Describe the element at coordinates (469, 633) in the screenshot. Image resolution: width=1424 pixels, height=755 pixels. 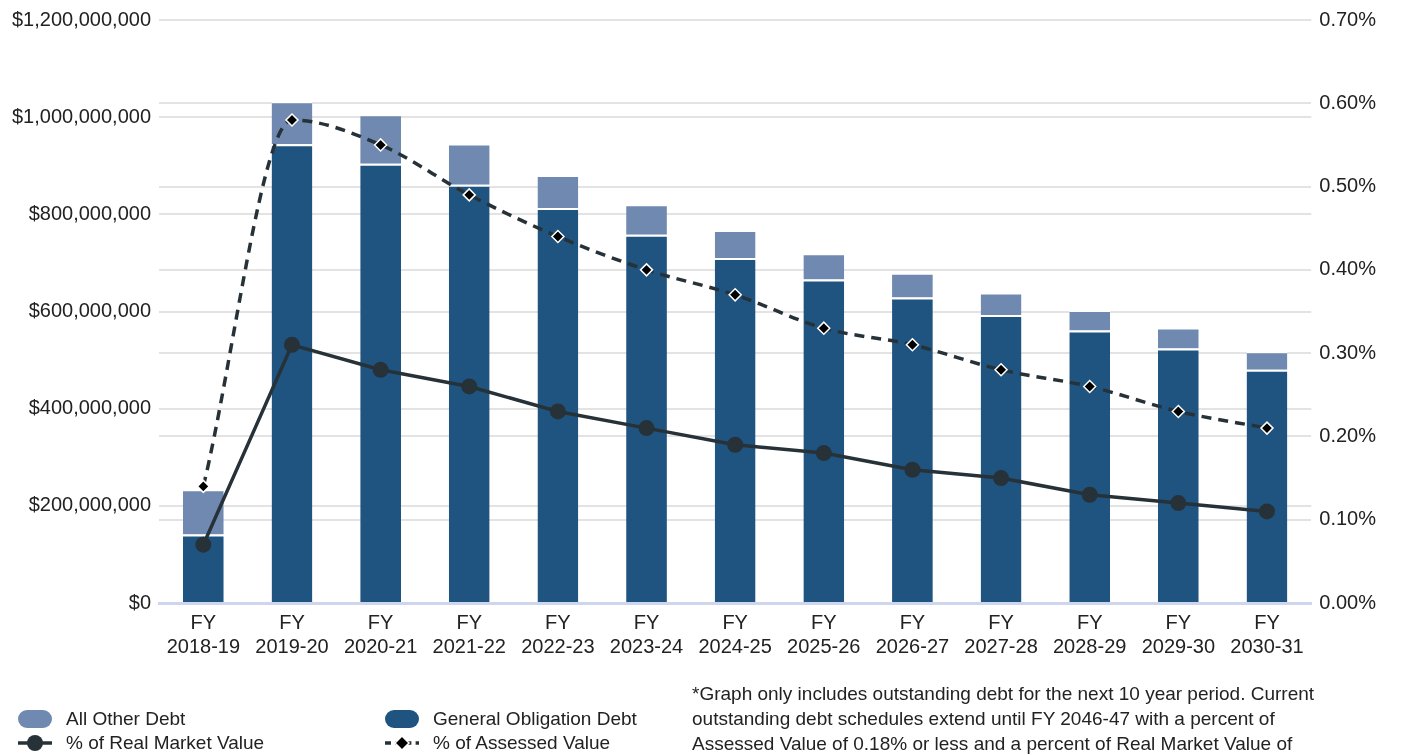
I see `x-tick-label: FY 2021-22` at that location.